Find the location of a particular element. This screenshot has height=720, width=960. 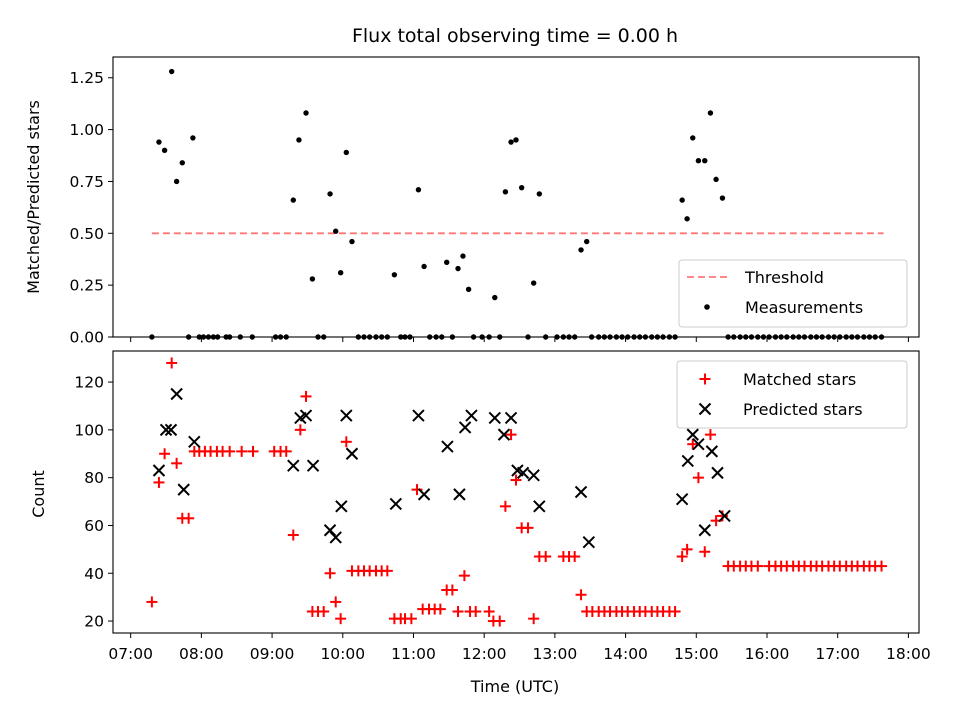

y-tick-label: 0.75 is located at coordinates (86, 182).